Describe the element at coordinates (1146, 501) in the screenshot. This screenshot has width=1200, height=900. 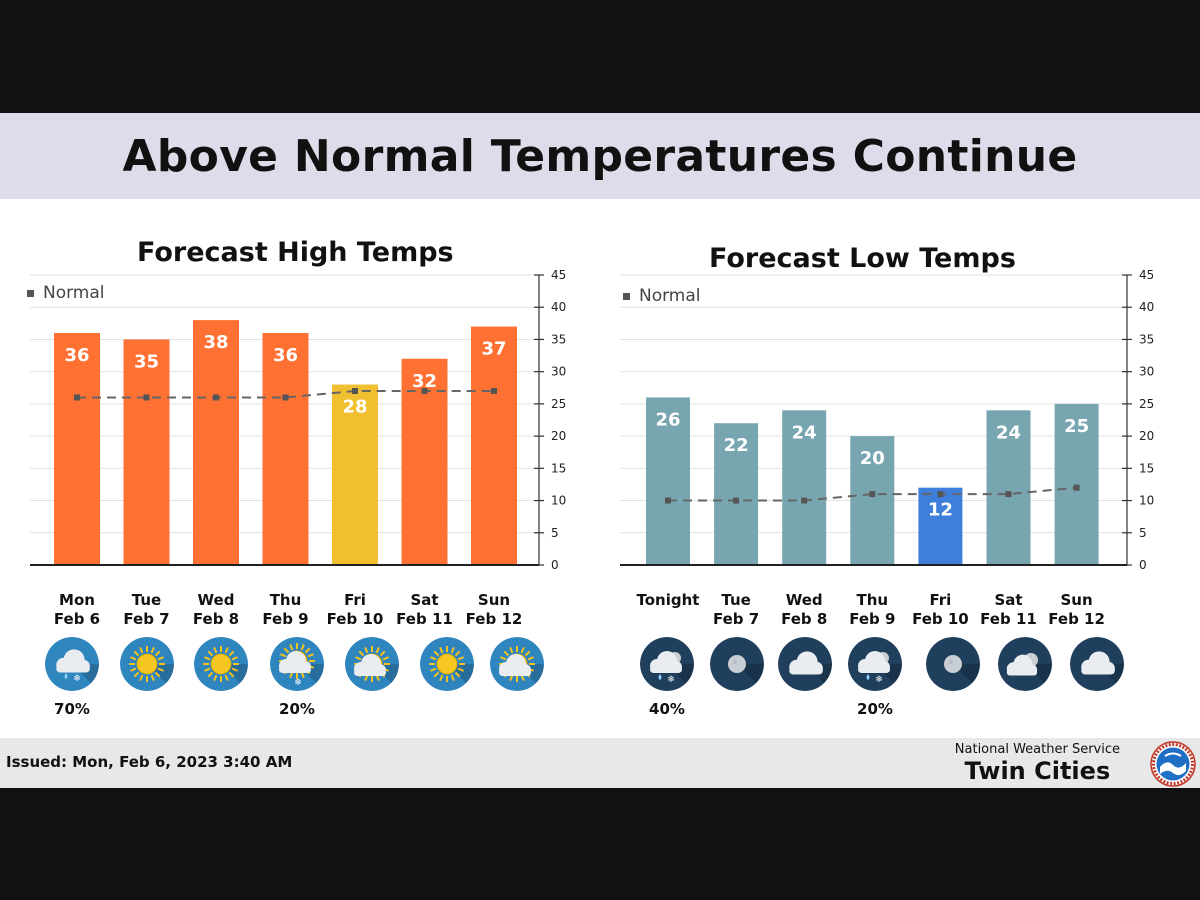
I see `y-tick-label: 10` at that location.